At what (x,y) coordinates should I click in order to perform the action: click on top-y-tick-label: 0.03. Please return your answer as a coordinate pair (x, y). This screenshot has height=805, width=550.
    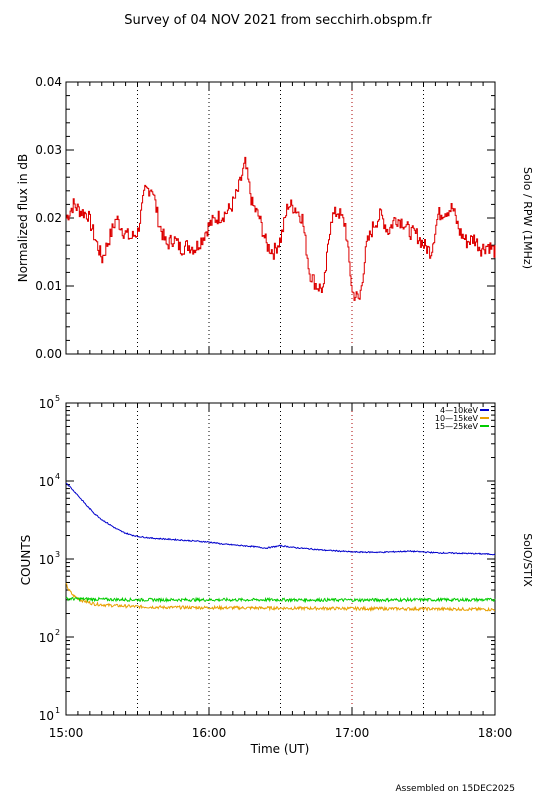
    Looking at the image, I should click on (48, 150).